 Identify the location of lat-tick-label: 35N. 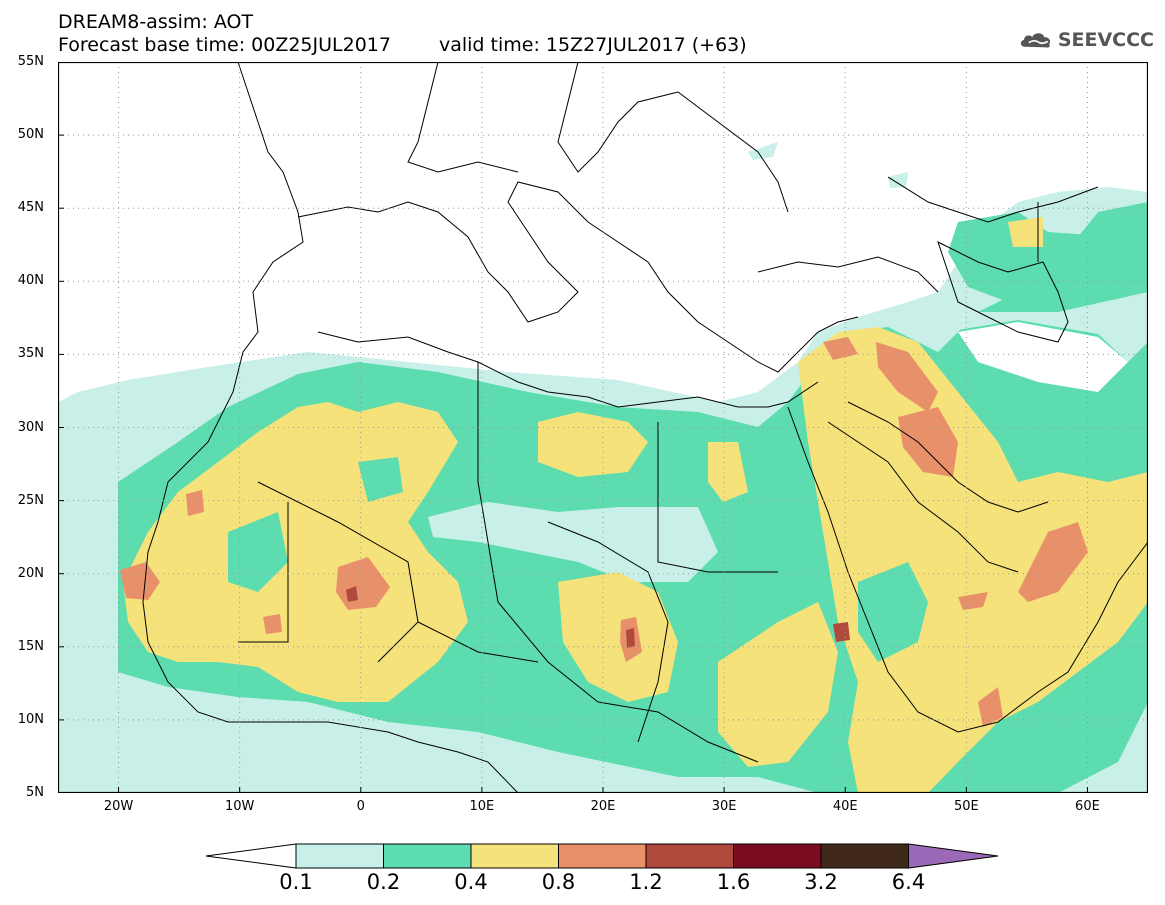
(30, 354).